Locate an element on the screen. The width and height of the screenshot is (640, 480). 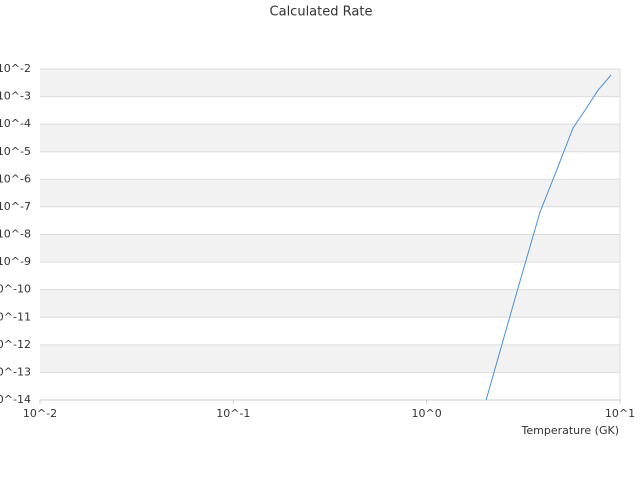
y-tick-label: 10^-12 is located at coordinates (15, 344).